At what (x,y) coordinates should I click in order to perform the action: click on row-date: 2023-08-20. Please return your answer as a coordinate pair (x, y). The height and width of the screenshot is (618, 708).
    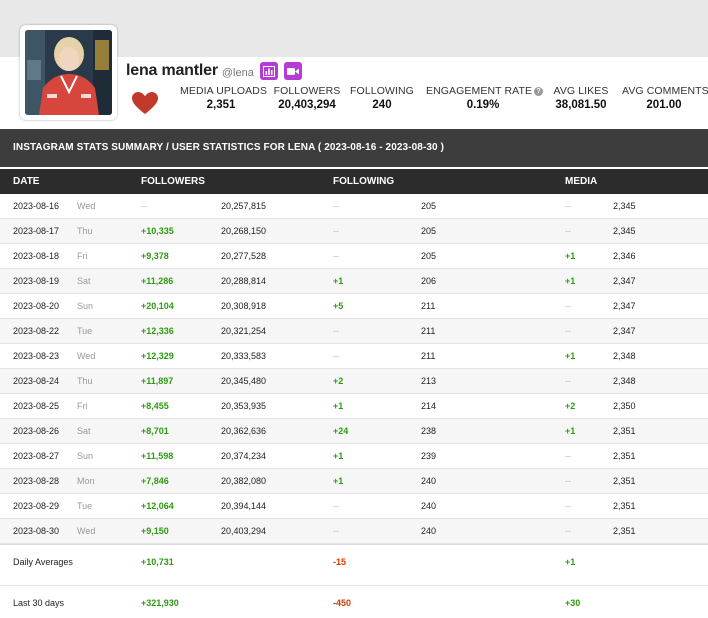
    Looking at the image, I should click on (36, 306).